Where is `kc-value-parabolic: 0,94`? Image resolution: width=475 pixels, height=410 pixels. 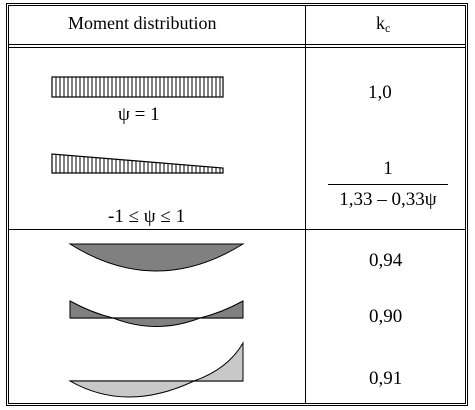
kc-value-parabolic: 0,94 is located at coordinates (386, 260).